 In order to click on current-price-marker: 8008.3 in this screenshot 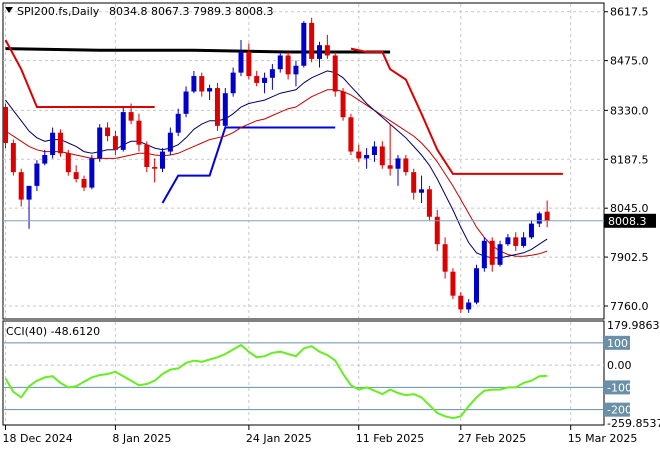, I will do `click(329, 220)`.